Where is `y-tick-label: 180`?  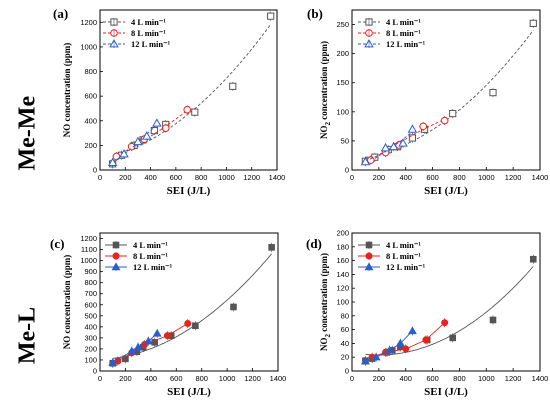
y-tick-label: 180 is located at coordinates (342, 246).